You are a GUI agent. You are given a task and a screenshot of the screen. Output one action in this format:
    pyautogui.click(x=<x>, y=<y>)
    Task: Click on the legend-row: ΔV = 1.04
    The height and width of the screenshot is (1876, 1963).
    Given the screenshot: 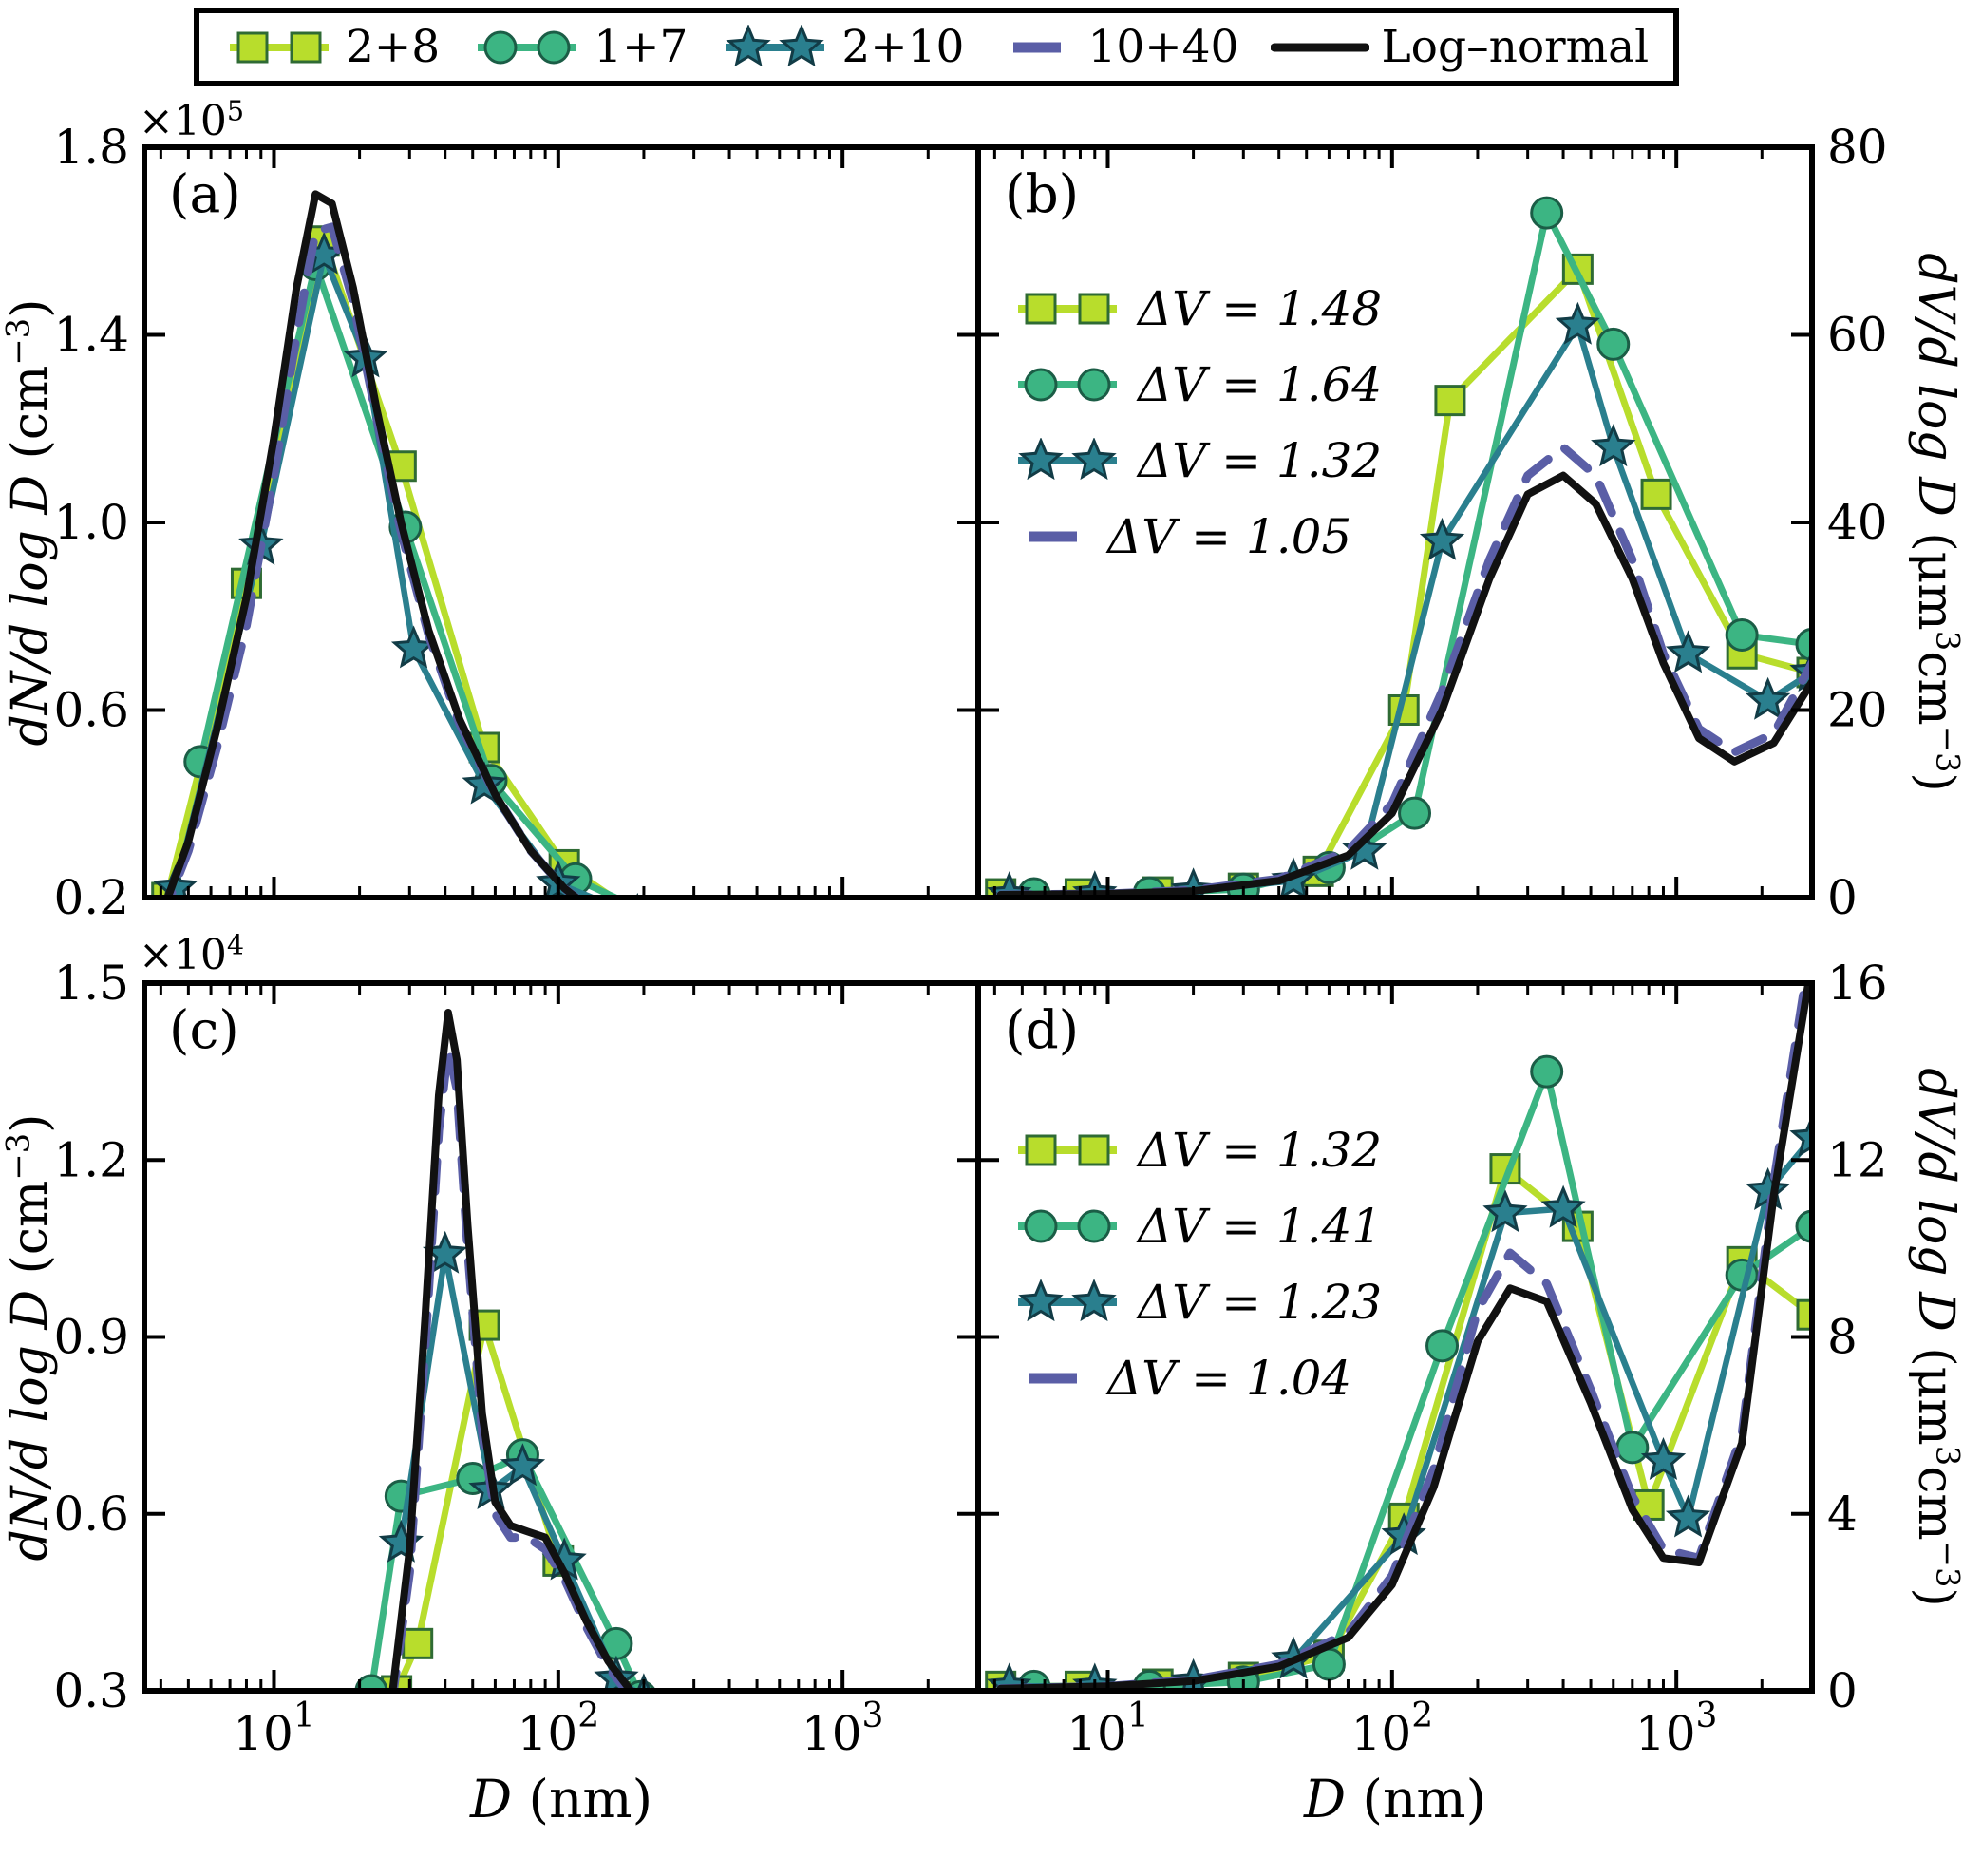 What is the action you would take?
    pyautogui.click(x=1197, y=1379)
    